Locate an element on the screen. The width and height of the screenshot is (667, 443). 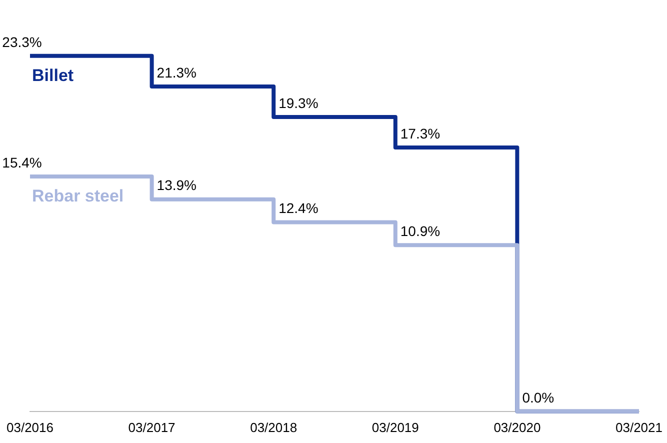
data-label: 23.3% is located at coordinates (22, 42).